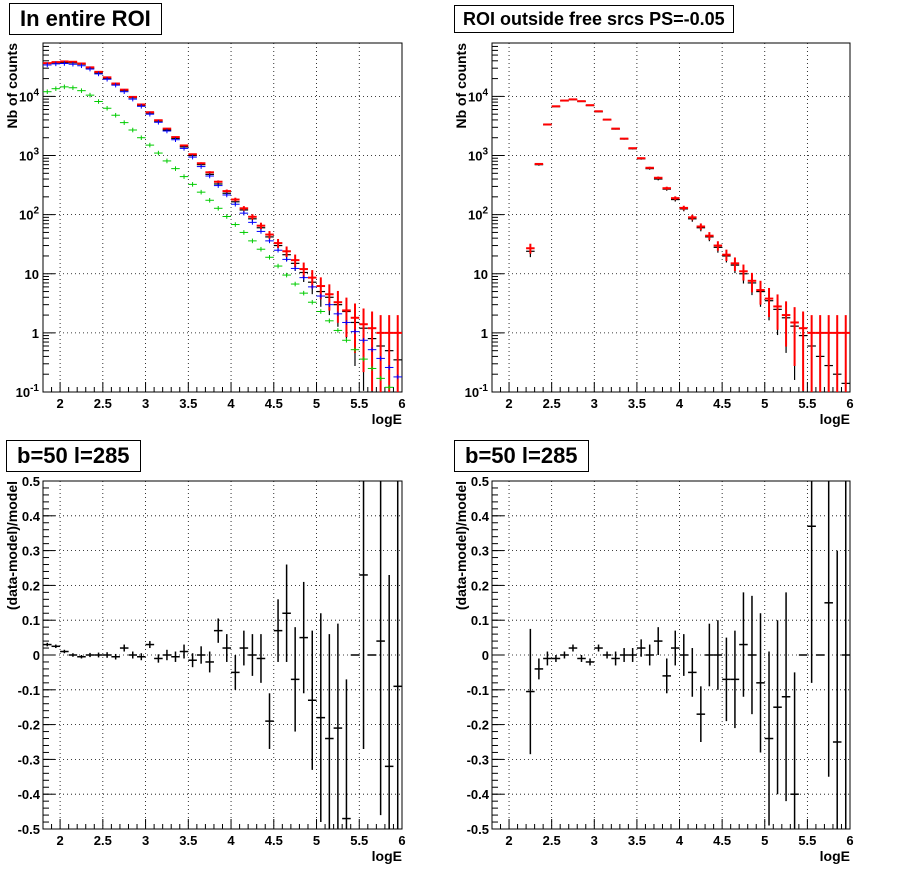  What do you see at coordinates (73, 456) in the screenshot?
I see `panel-3-title: b=50 l=285` at bounding box center [73, 456].